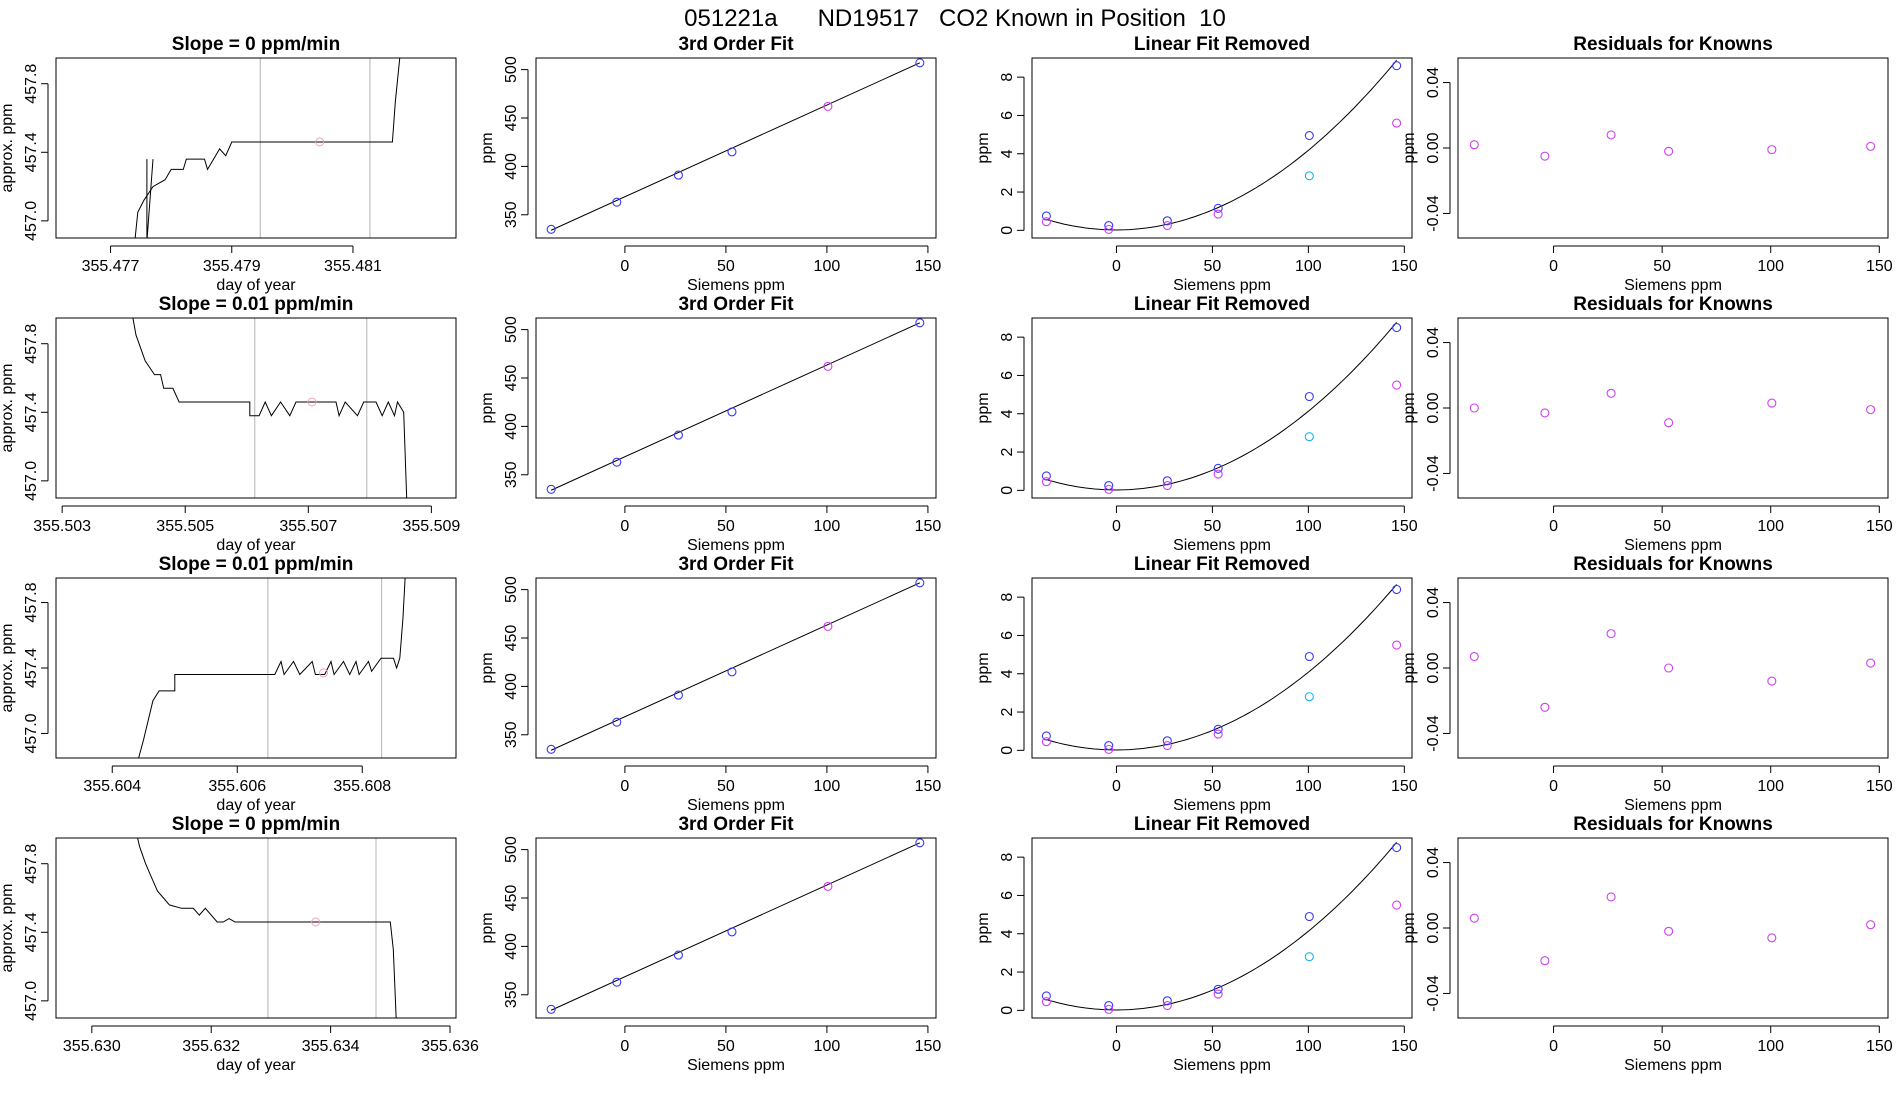  I want to click on y-tick-label: 457.8, so click(31, 344).